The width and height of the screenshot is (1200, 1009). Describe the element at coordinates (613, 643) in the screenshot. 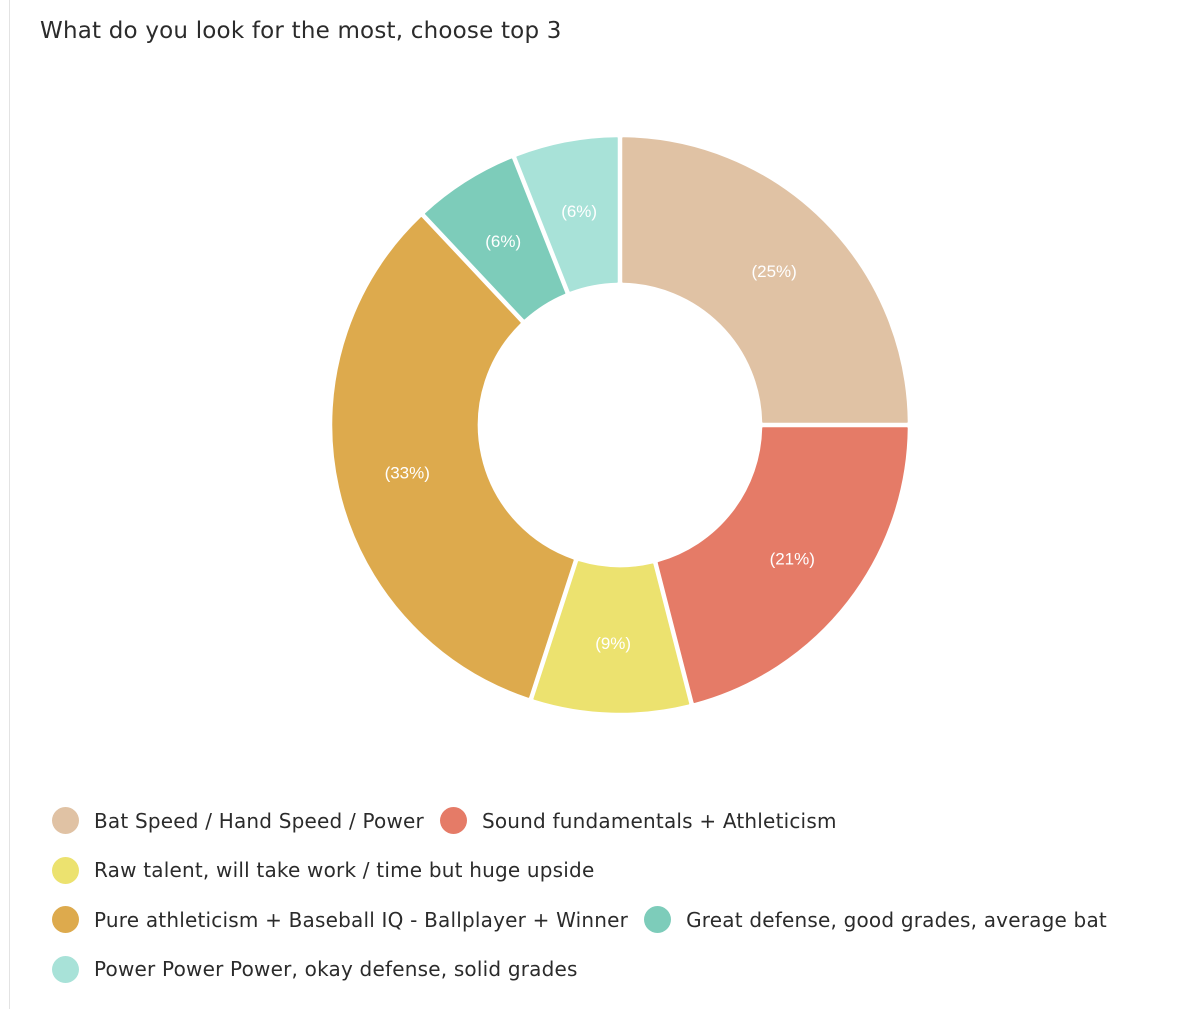

I see `slice-label-2: (9%)` at that location.